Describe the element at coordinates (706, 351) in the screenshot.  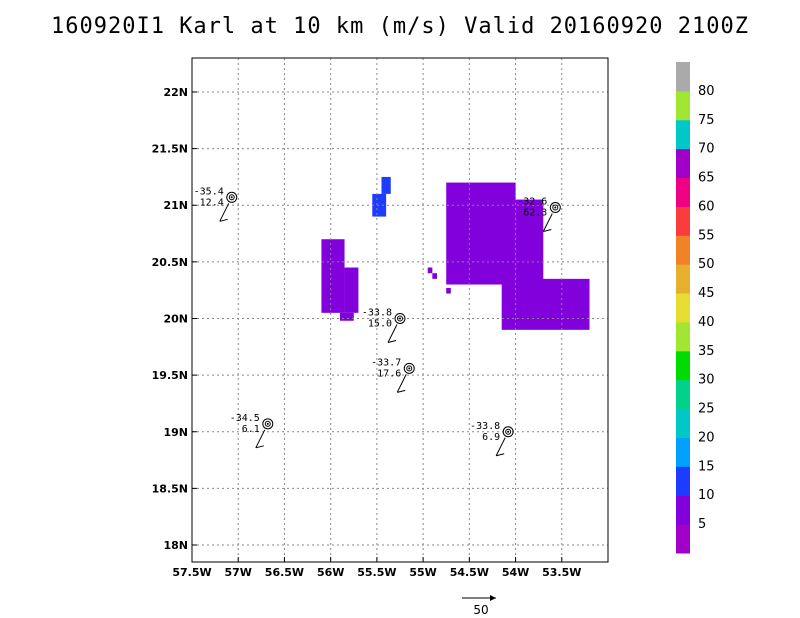
I see `colorbar-label: 35` at that location.